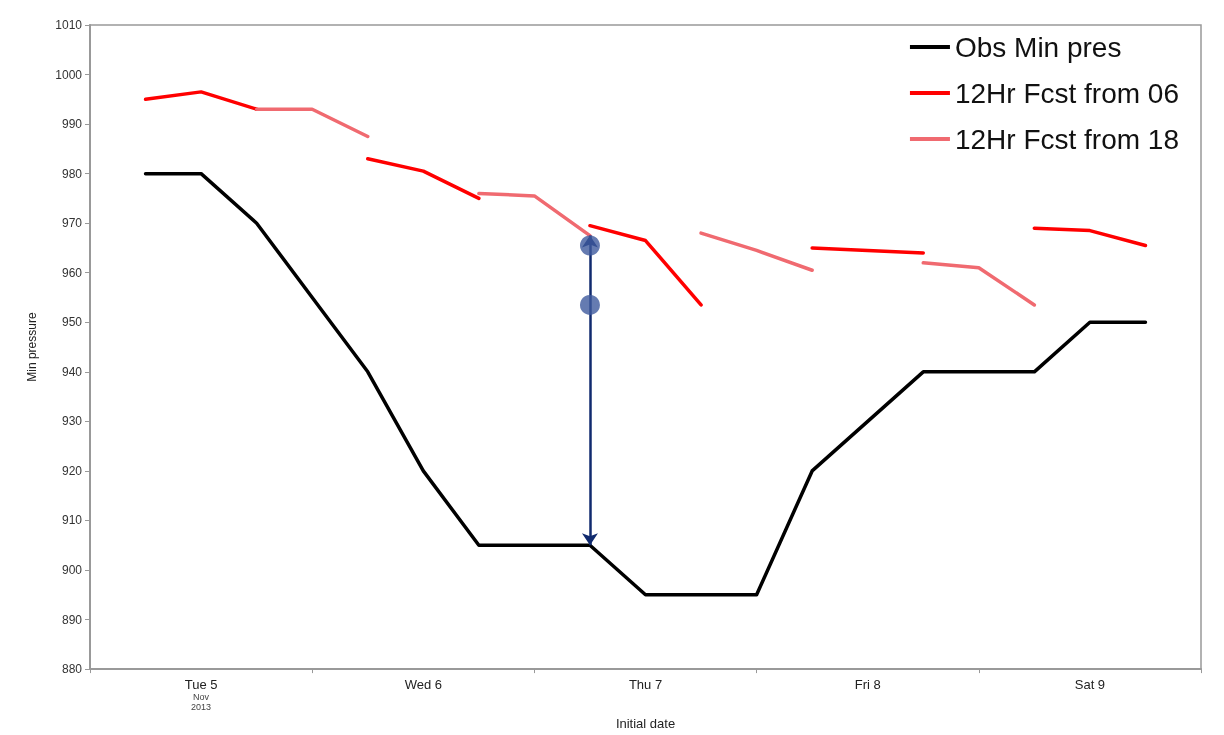 This screenshot has width=1224, height=735. I want to click on legend-label: 12Hr Fcst from 18, so click(1067, 139).